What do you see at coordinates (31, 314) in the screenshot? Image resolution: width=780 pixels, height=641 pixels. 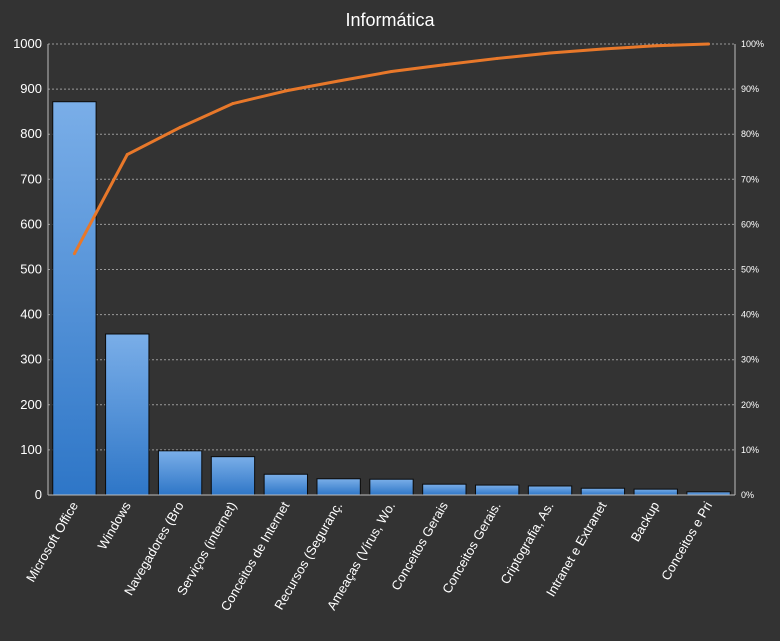 I see `left-tick-label: 400` at bounding box center [31, 314].